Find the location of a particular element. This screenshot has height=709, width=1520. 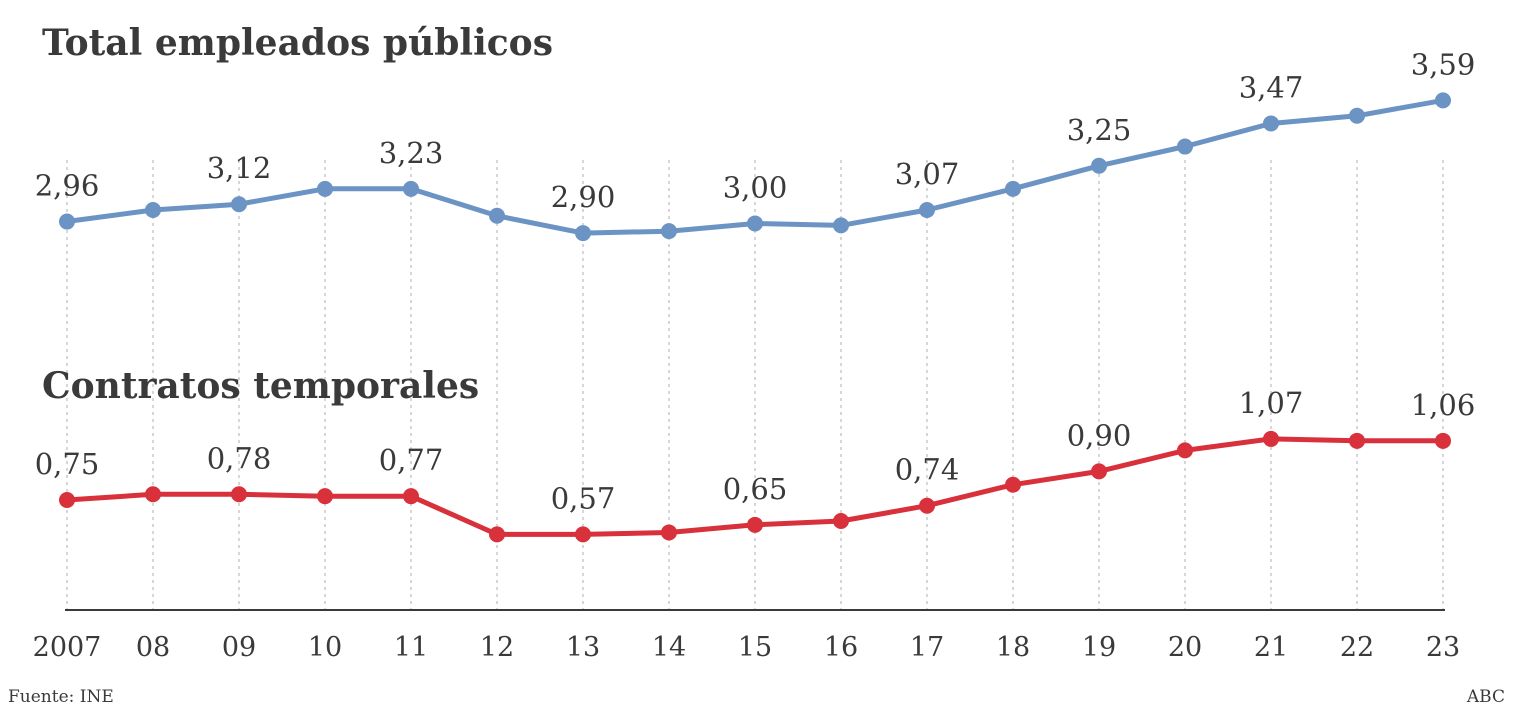

data-label: 1,07 is located at coordinates (1271, 403).